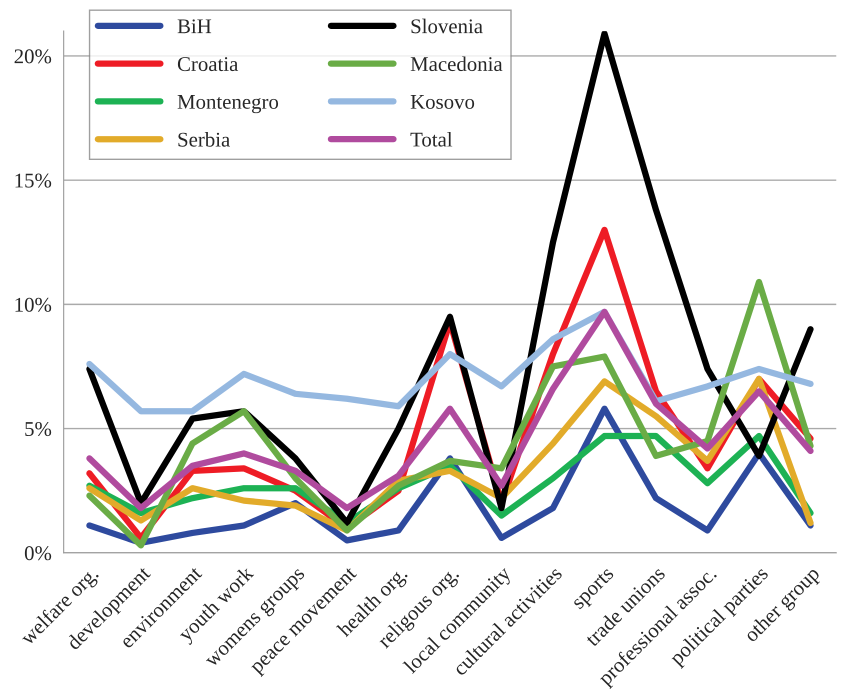 Image resolution: width=849 pixels, height=691 pixels. What do you see at coordinates (442, 102) in the screenshot?
I see `legend-label: Kosovo` at bounding box center [442, 102].